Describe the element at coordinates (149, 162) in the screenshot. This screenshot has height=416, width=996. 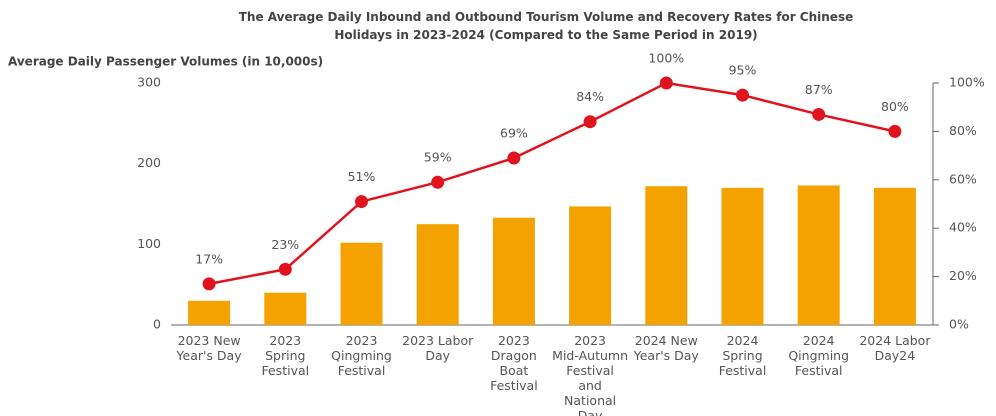
I see `y-tick-label: 200` at that location.